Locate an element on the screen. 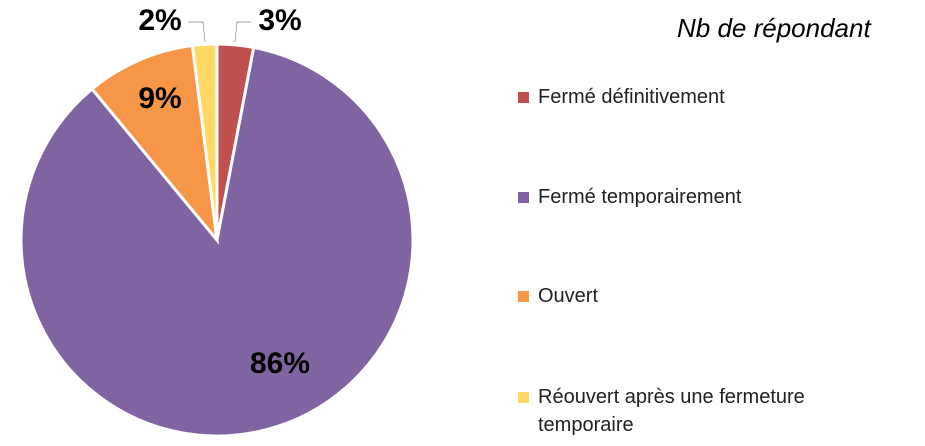  legend-item: Fermé temporairement is located at coordinates (698, 197).